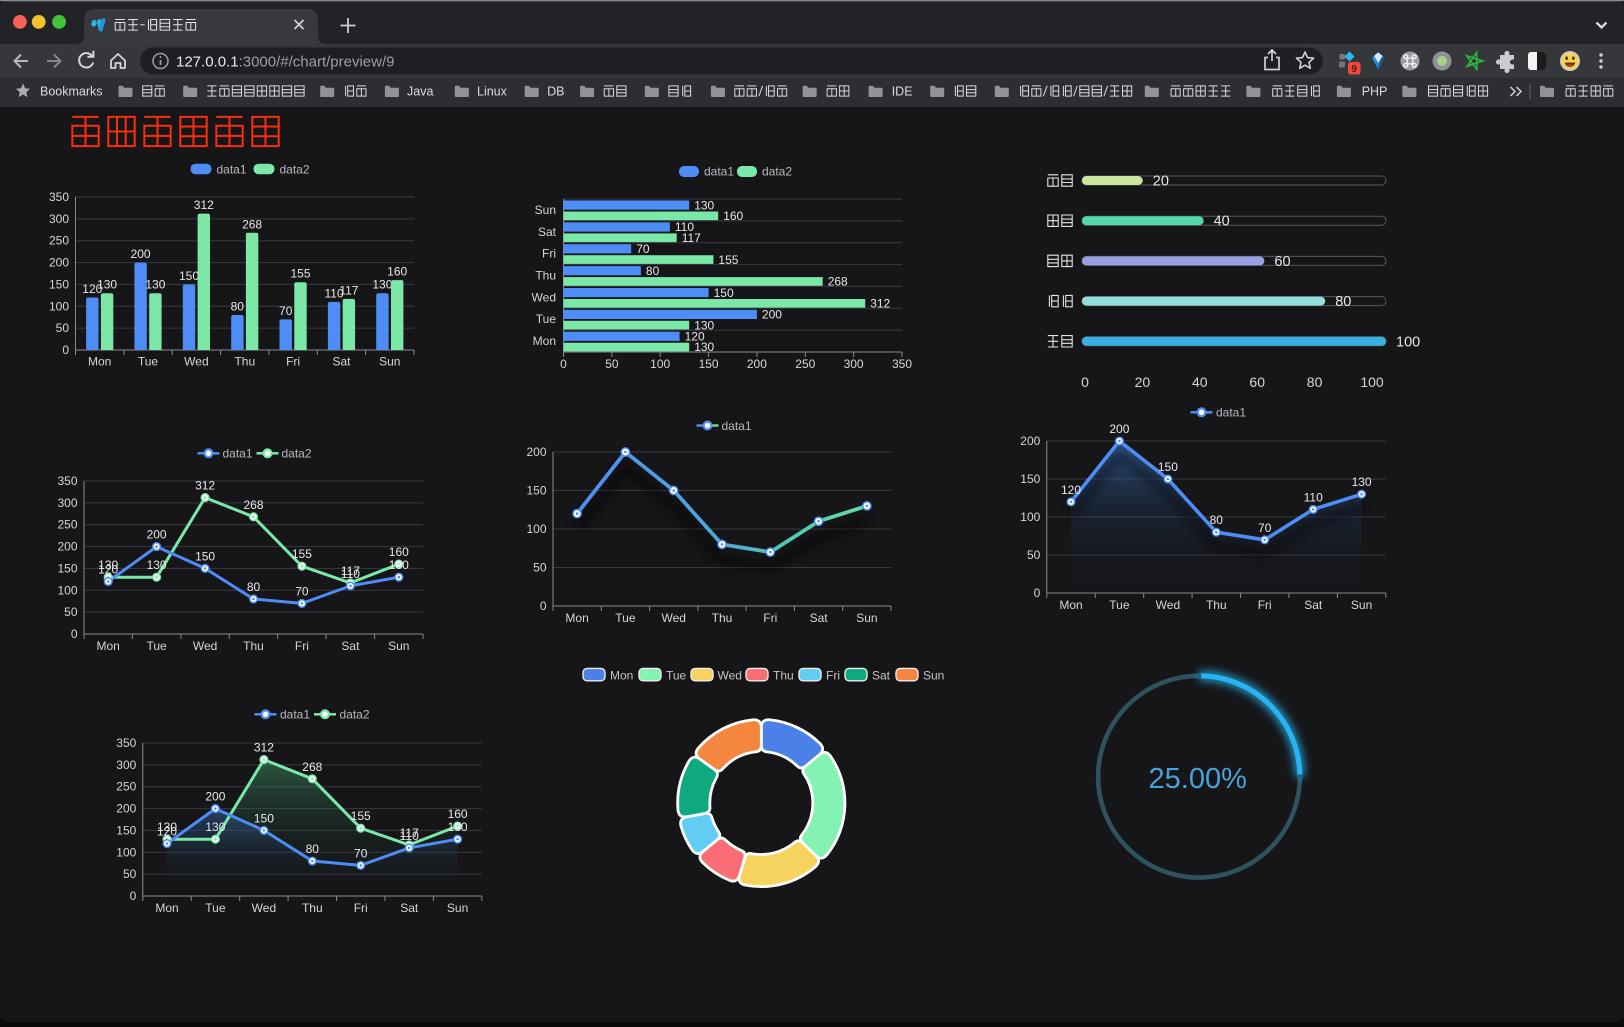 The width and height of the screenshot is (1624, 1027). I want to click on svg-text: Linux, so click(492, 92).